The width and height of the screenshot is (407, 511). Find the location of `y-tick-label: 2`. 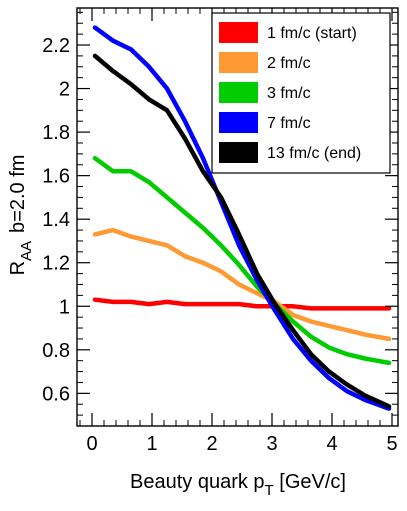

y-tick-label: 2 is located at coordinates (64, 90).